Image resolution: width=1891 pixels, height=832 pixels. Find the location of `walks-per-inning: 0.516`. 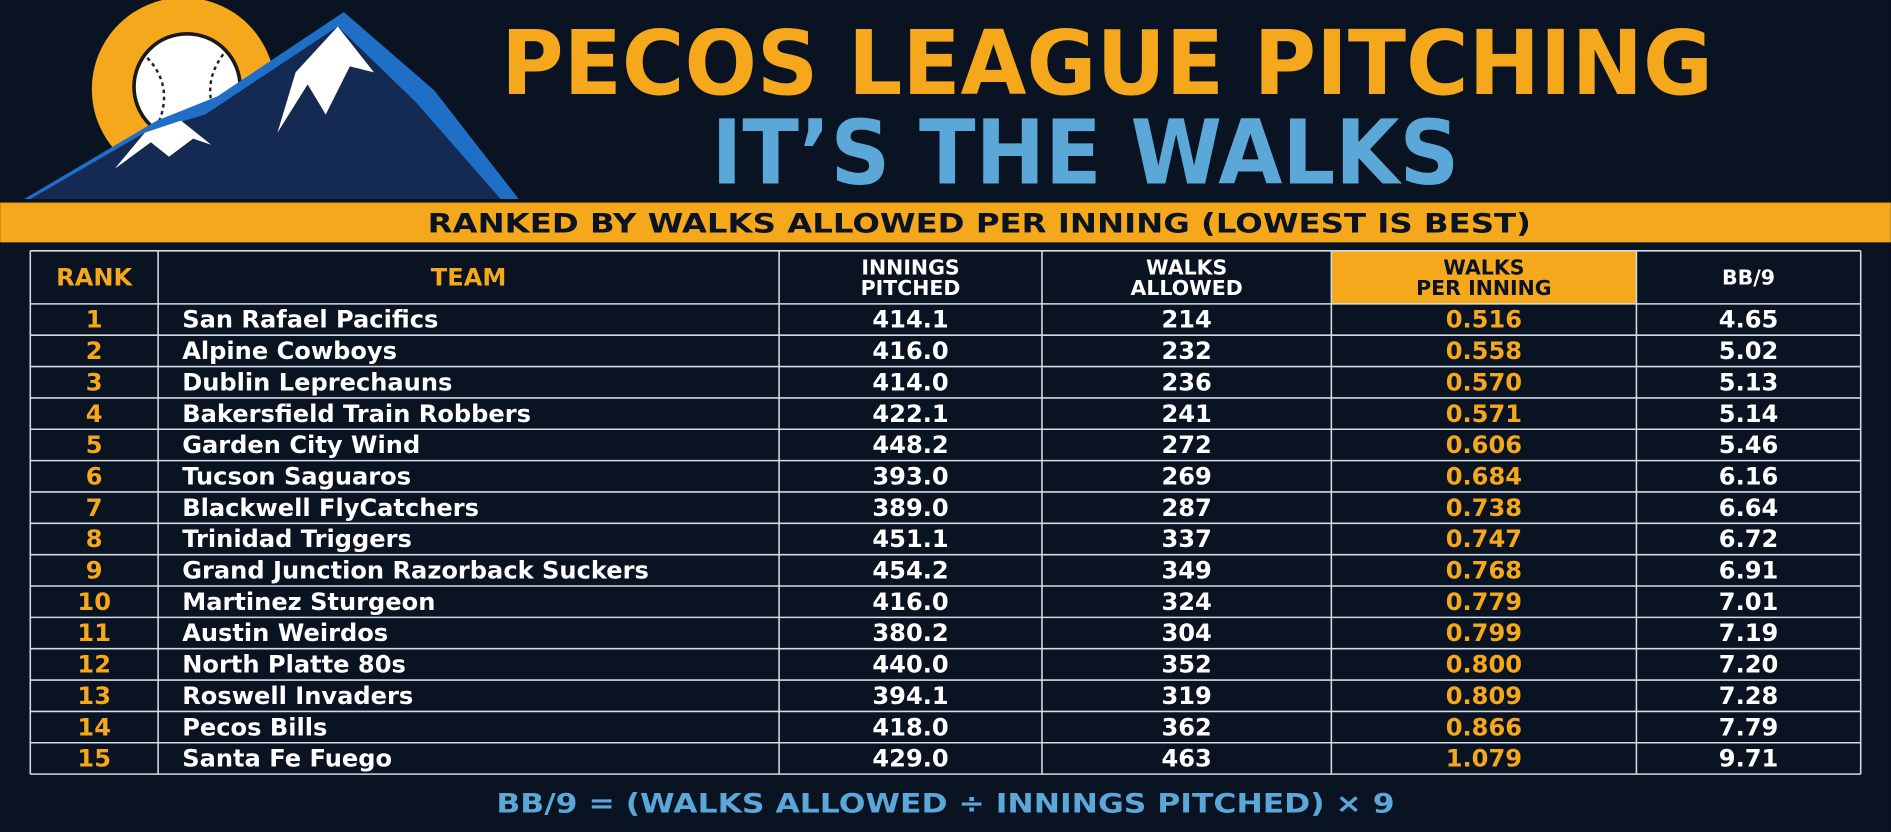

walks-per-inning: 0.516 is located at coordinates (1484, 320).